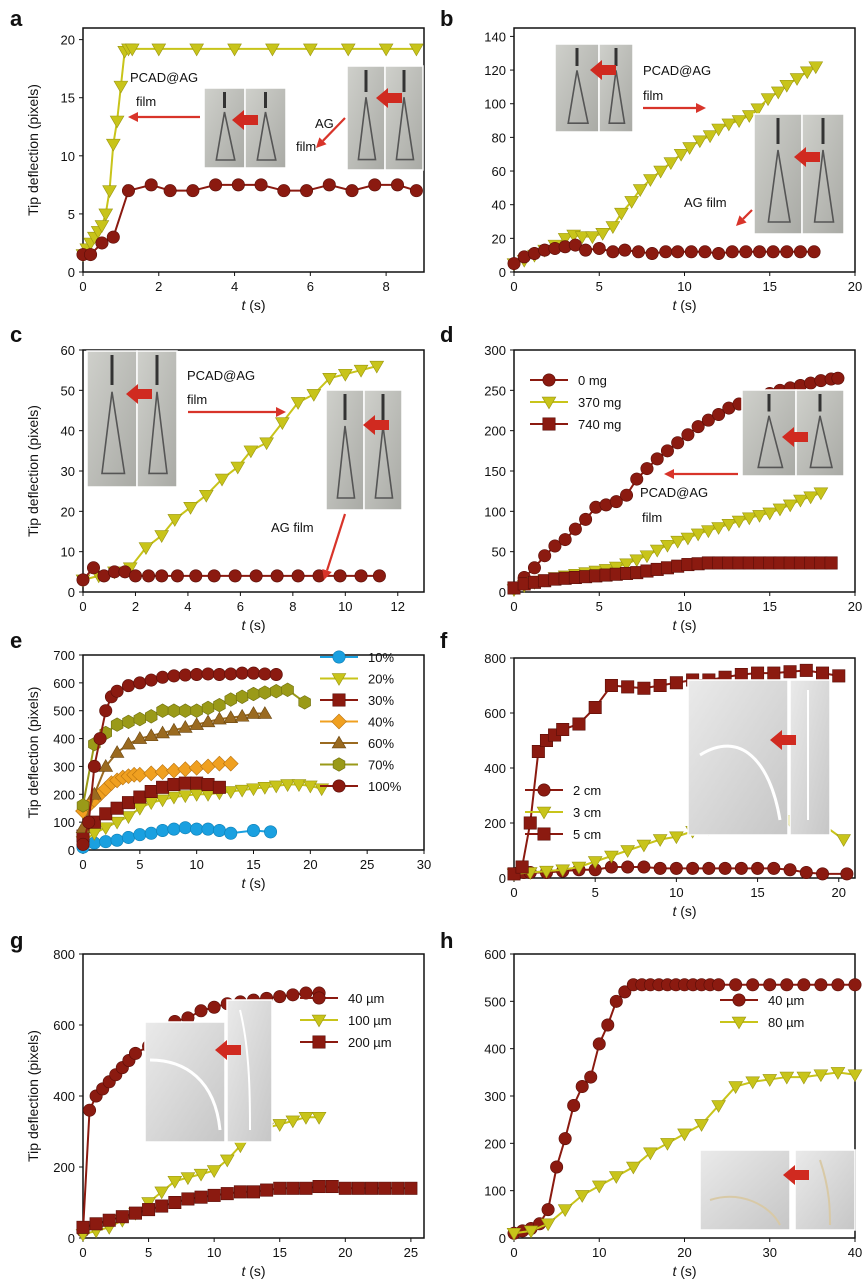 The image size is (867, 1282). Describe the element at coordinates (502, 1238) in the screenshot. I see `y-tick-label: 0` at that location.